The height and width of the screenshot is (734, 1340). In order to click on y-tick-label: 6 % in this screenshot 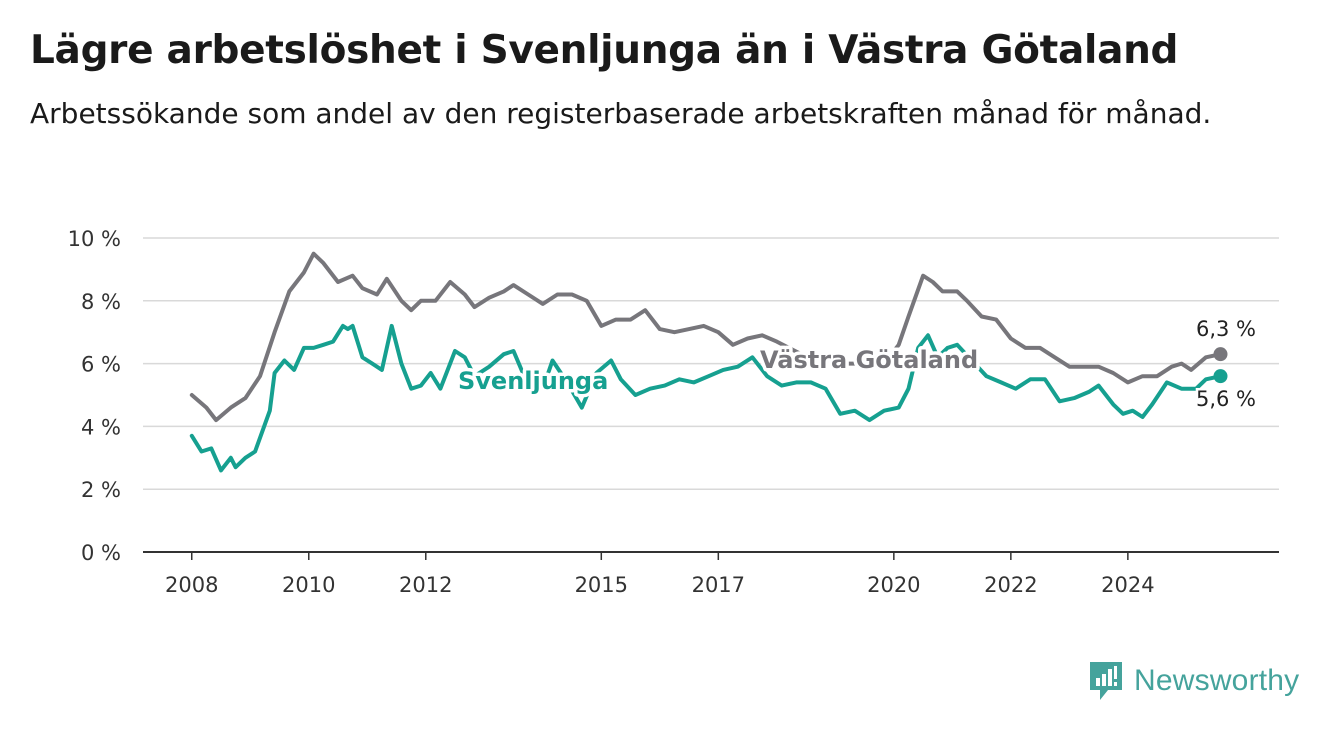, I will do `click(101, 365)`.